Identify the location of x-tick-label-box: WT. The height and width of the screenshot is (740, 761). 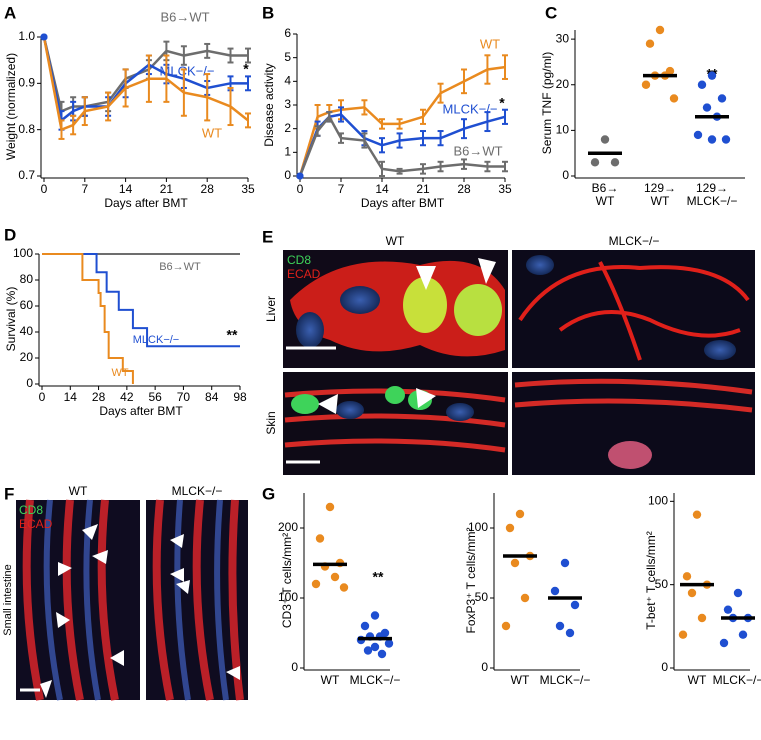
(697, 680).